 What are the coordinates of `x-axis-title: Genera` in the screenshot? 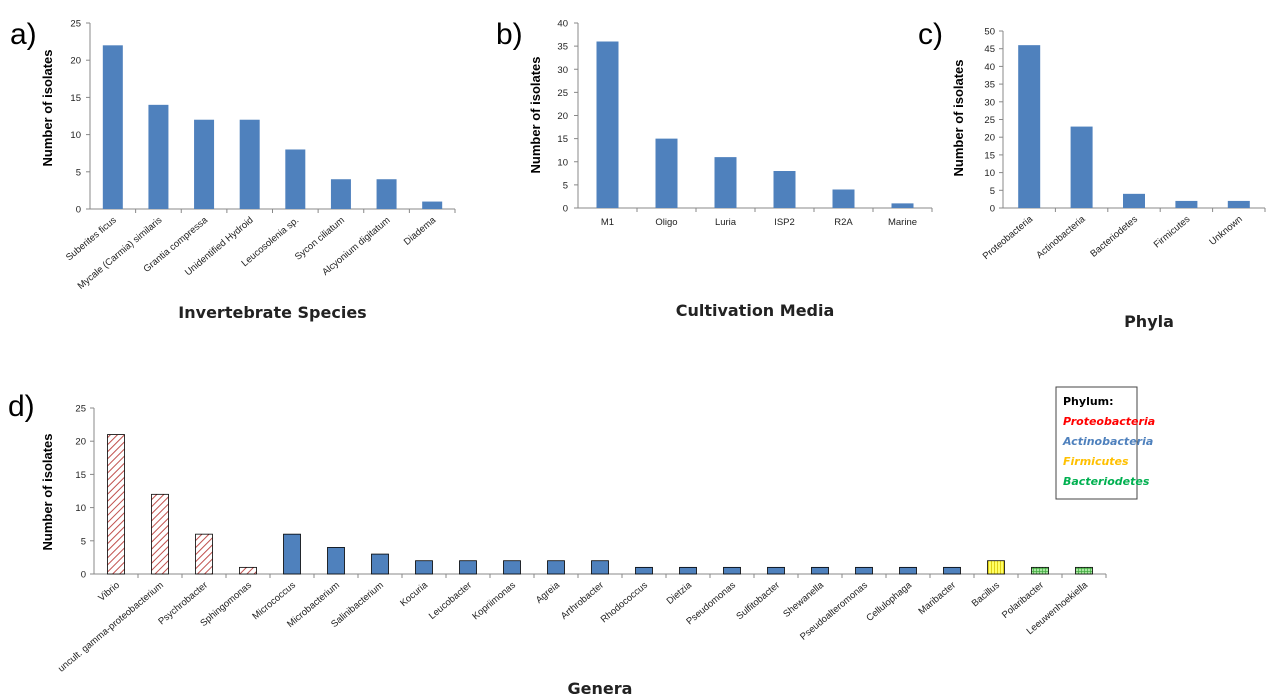 It's located at (600, 688).